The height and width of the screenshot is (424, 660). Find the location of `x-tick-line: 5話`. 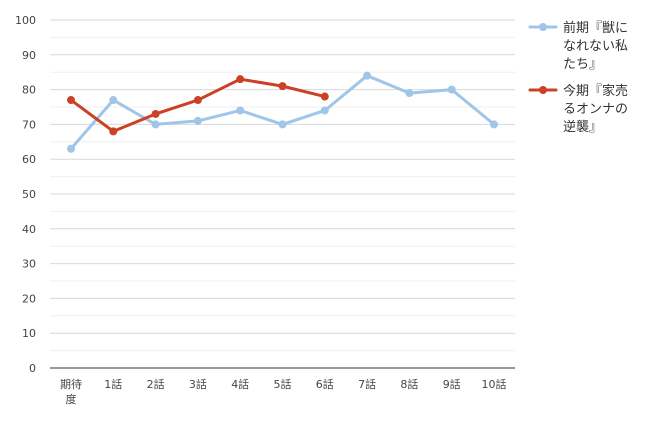

x-tick-line: 5話 is located at coordinates (283, 384).